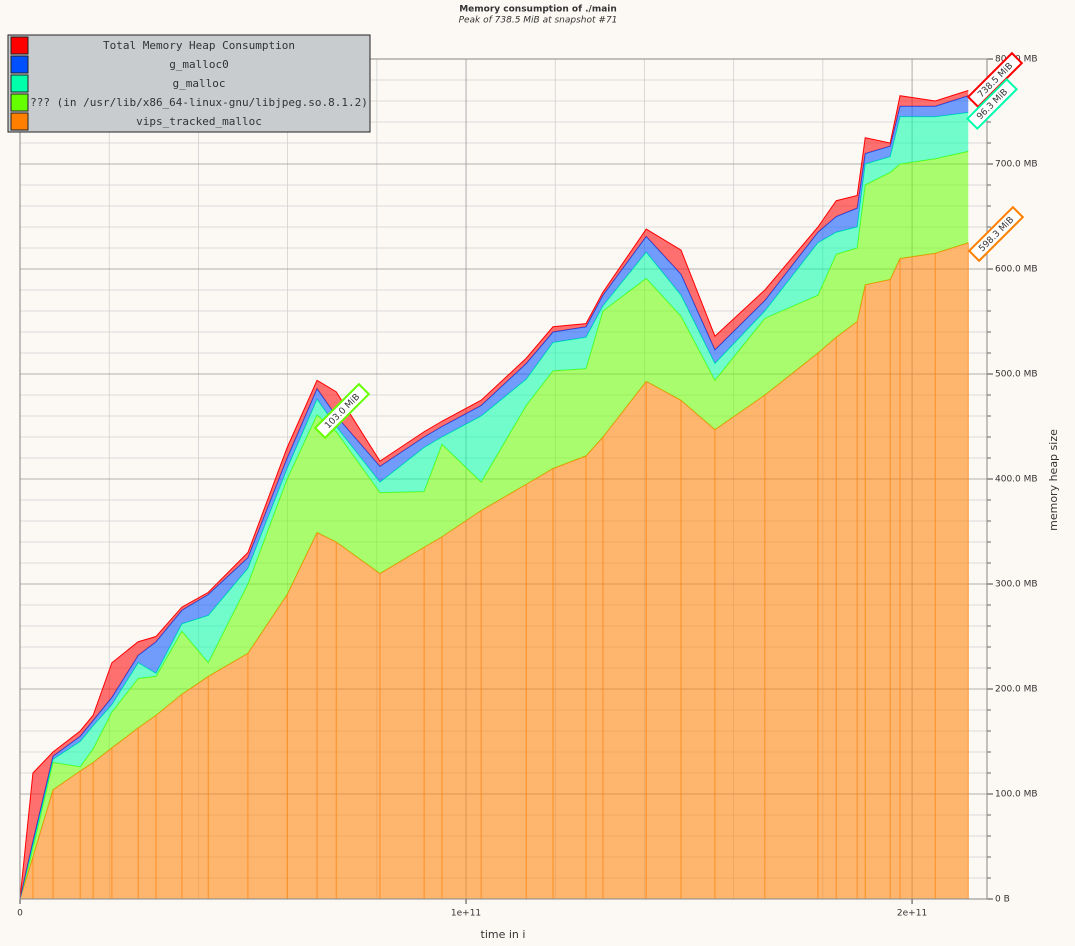 The width and height of the screenshot is (1075, 946). What do you see at coordinates (199, 64) in the screenshot?
I see `legend-label: g_malloc0` at bounding box center [199, 64].